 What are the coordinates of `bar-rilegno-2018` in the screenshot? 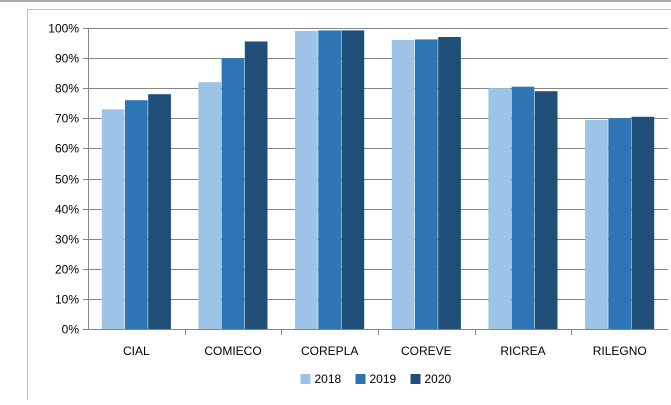 It's located at (596, 224).